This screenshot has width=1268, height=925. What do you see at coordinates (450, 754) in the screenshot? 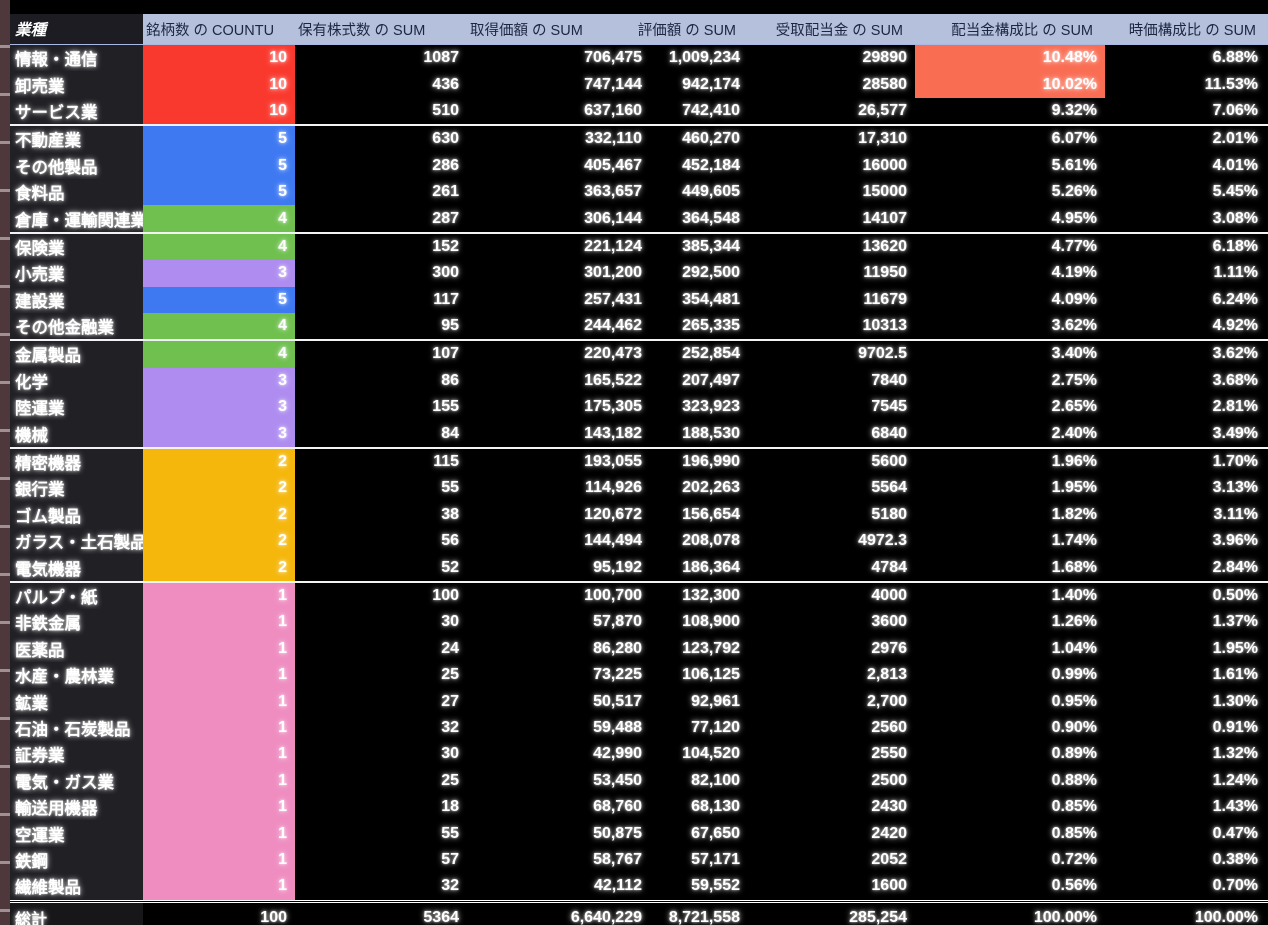
I see `cell-shares: 30` at bounding box center [450, 754].